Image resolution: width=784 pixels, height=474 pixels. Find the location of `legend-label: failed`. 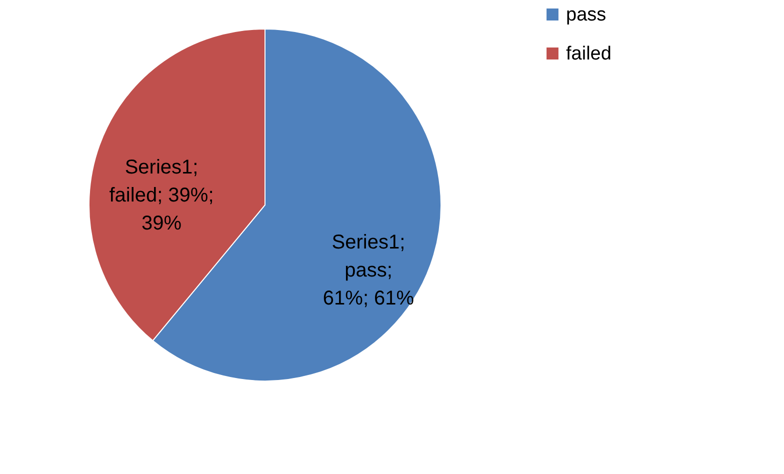

legend-label: failed is located at coordinates (589, 54).